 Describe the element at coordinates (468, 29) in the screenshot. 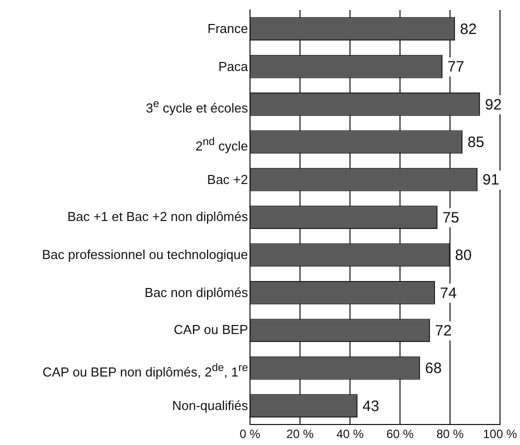

I see `data-label: 82` at that location.